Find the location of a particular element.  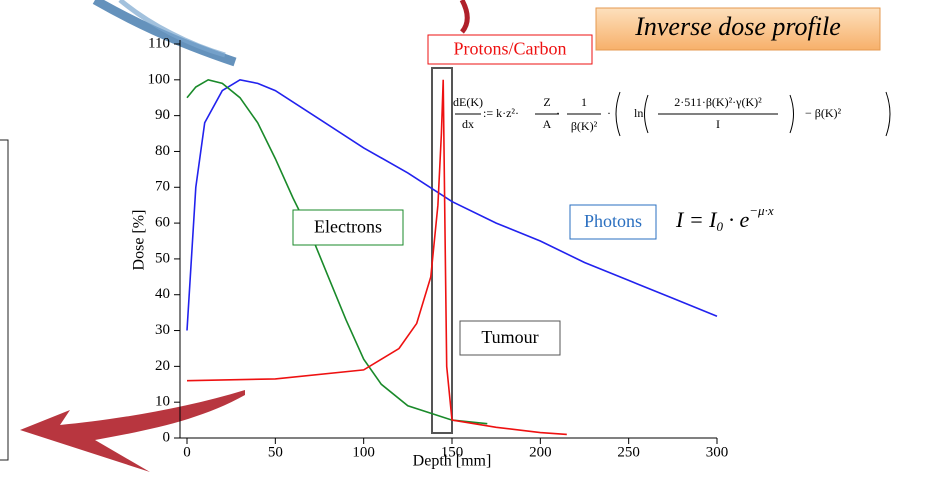

formula-part: := k·z²· is located at coordinates (501, 113).